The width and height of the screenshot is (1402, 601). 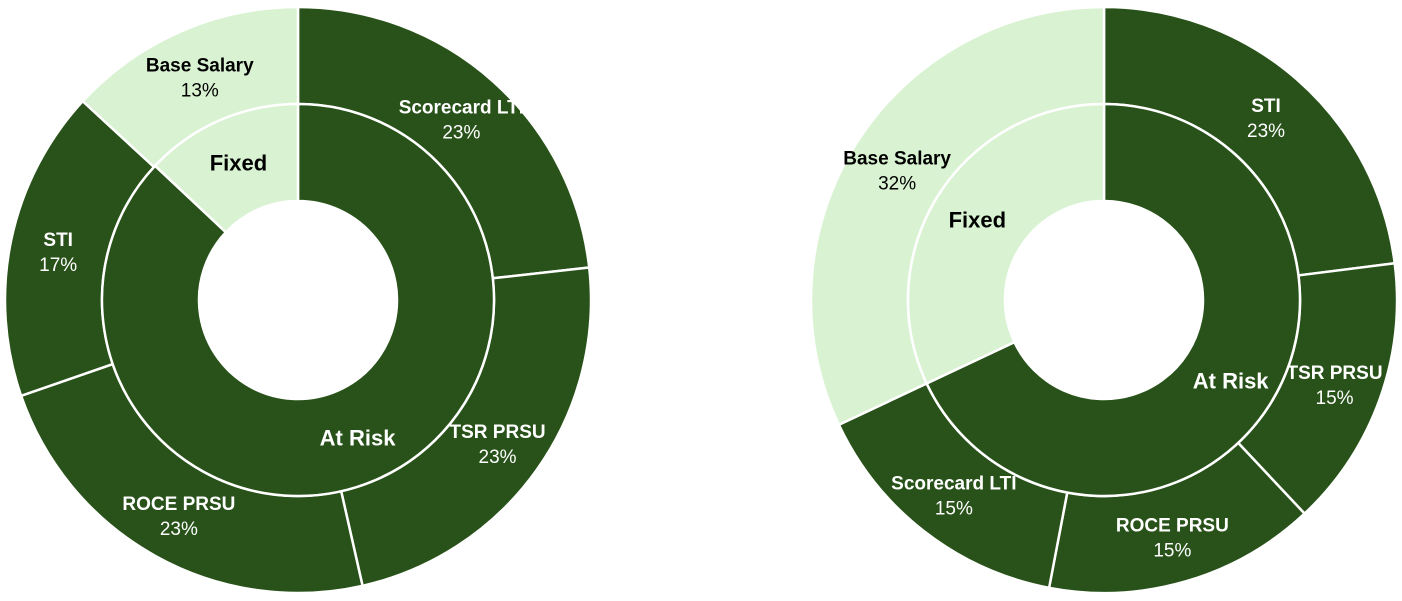 What do you see at coordinates (897, 184) in the screenshot?
I see `outer-slice-value: 32%` at bounding box center [897, 184].